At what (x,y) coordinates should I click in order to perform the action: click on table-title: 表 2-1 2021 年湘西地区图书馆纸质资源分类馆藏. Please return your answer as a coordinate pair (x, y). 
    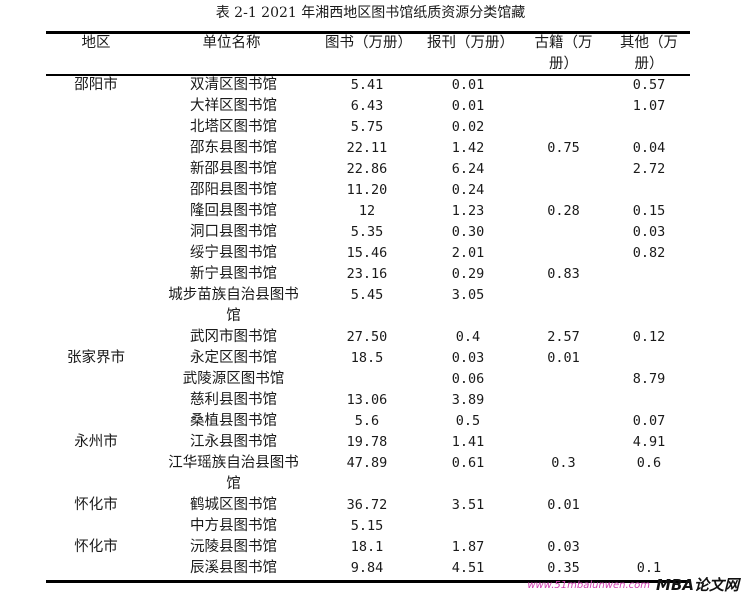
    Looking at the image, I should click on (370, 13).